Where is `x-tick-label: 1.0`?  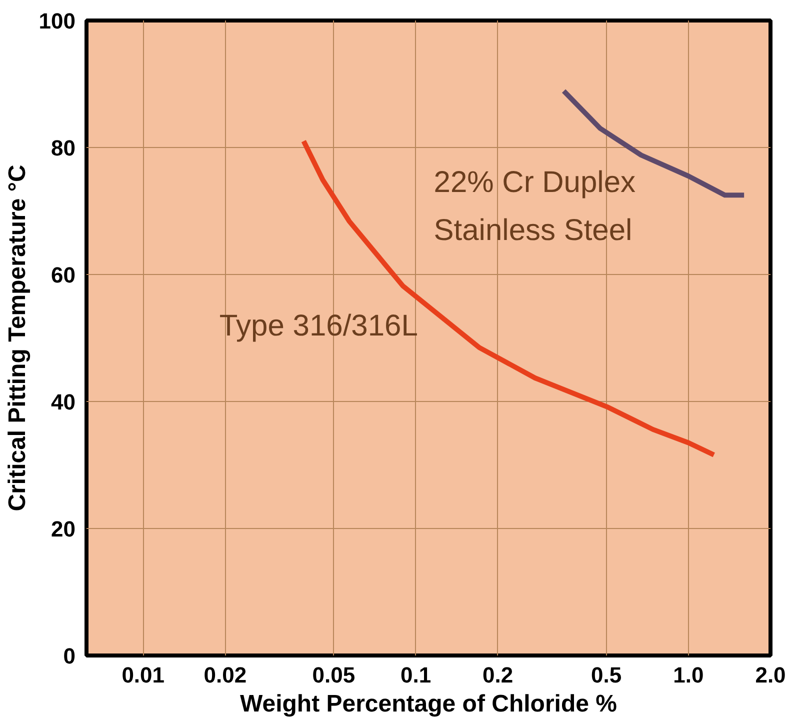
x-tick-label: 1.0 is located at coordinates (688, 675).